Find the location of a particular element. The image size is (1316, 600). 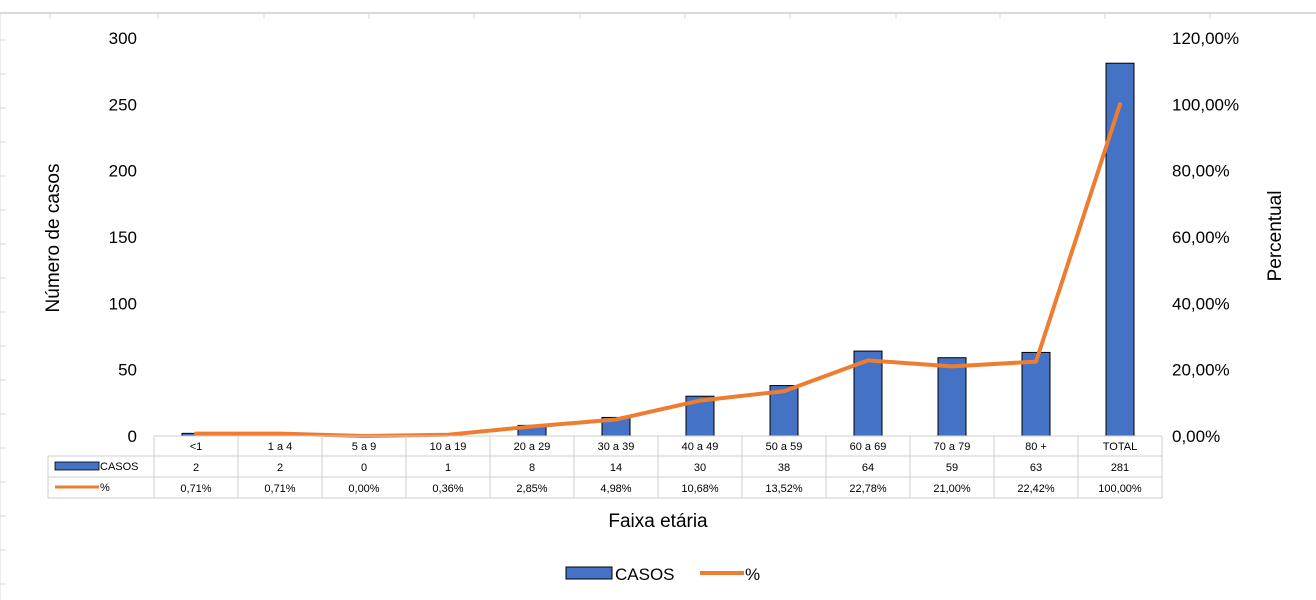

table-cell-percent: 2,85% is located at coordinates (531, 489).